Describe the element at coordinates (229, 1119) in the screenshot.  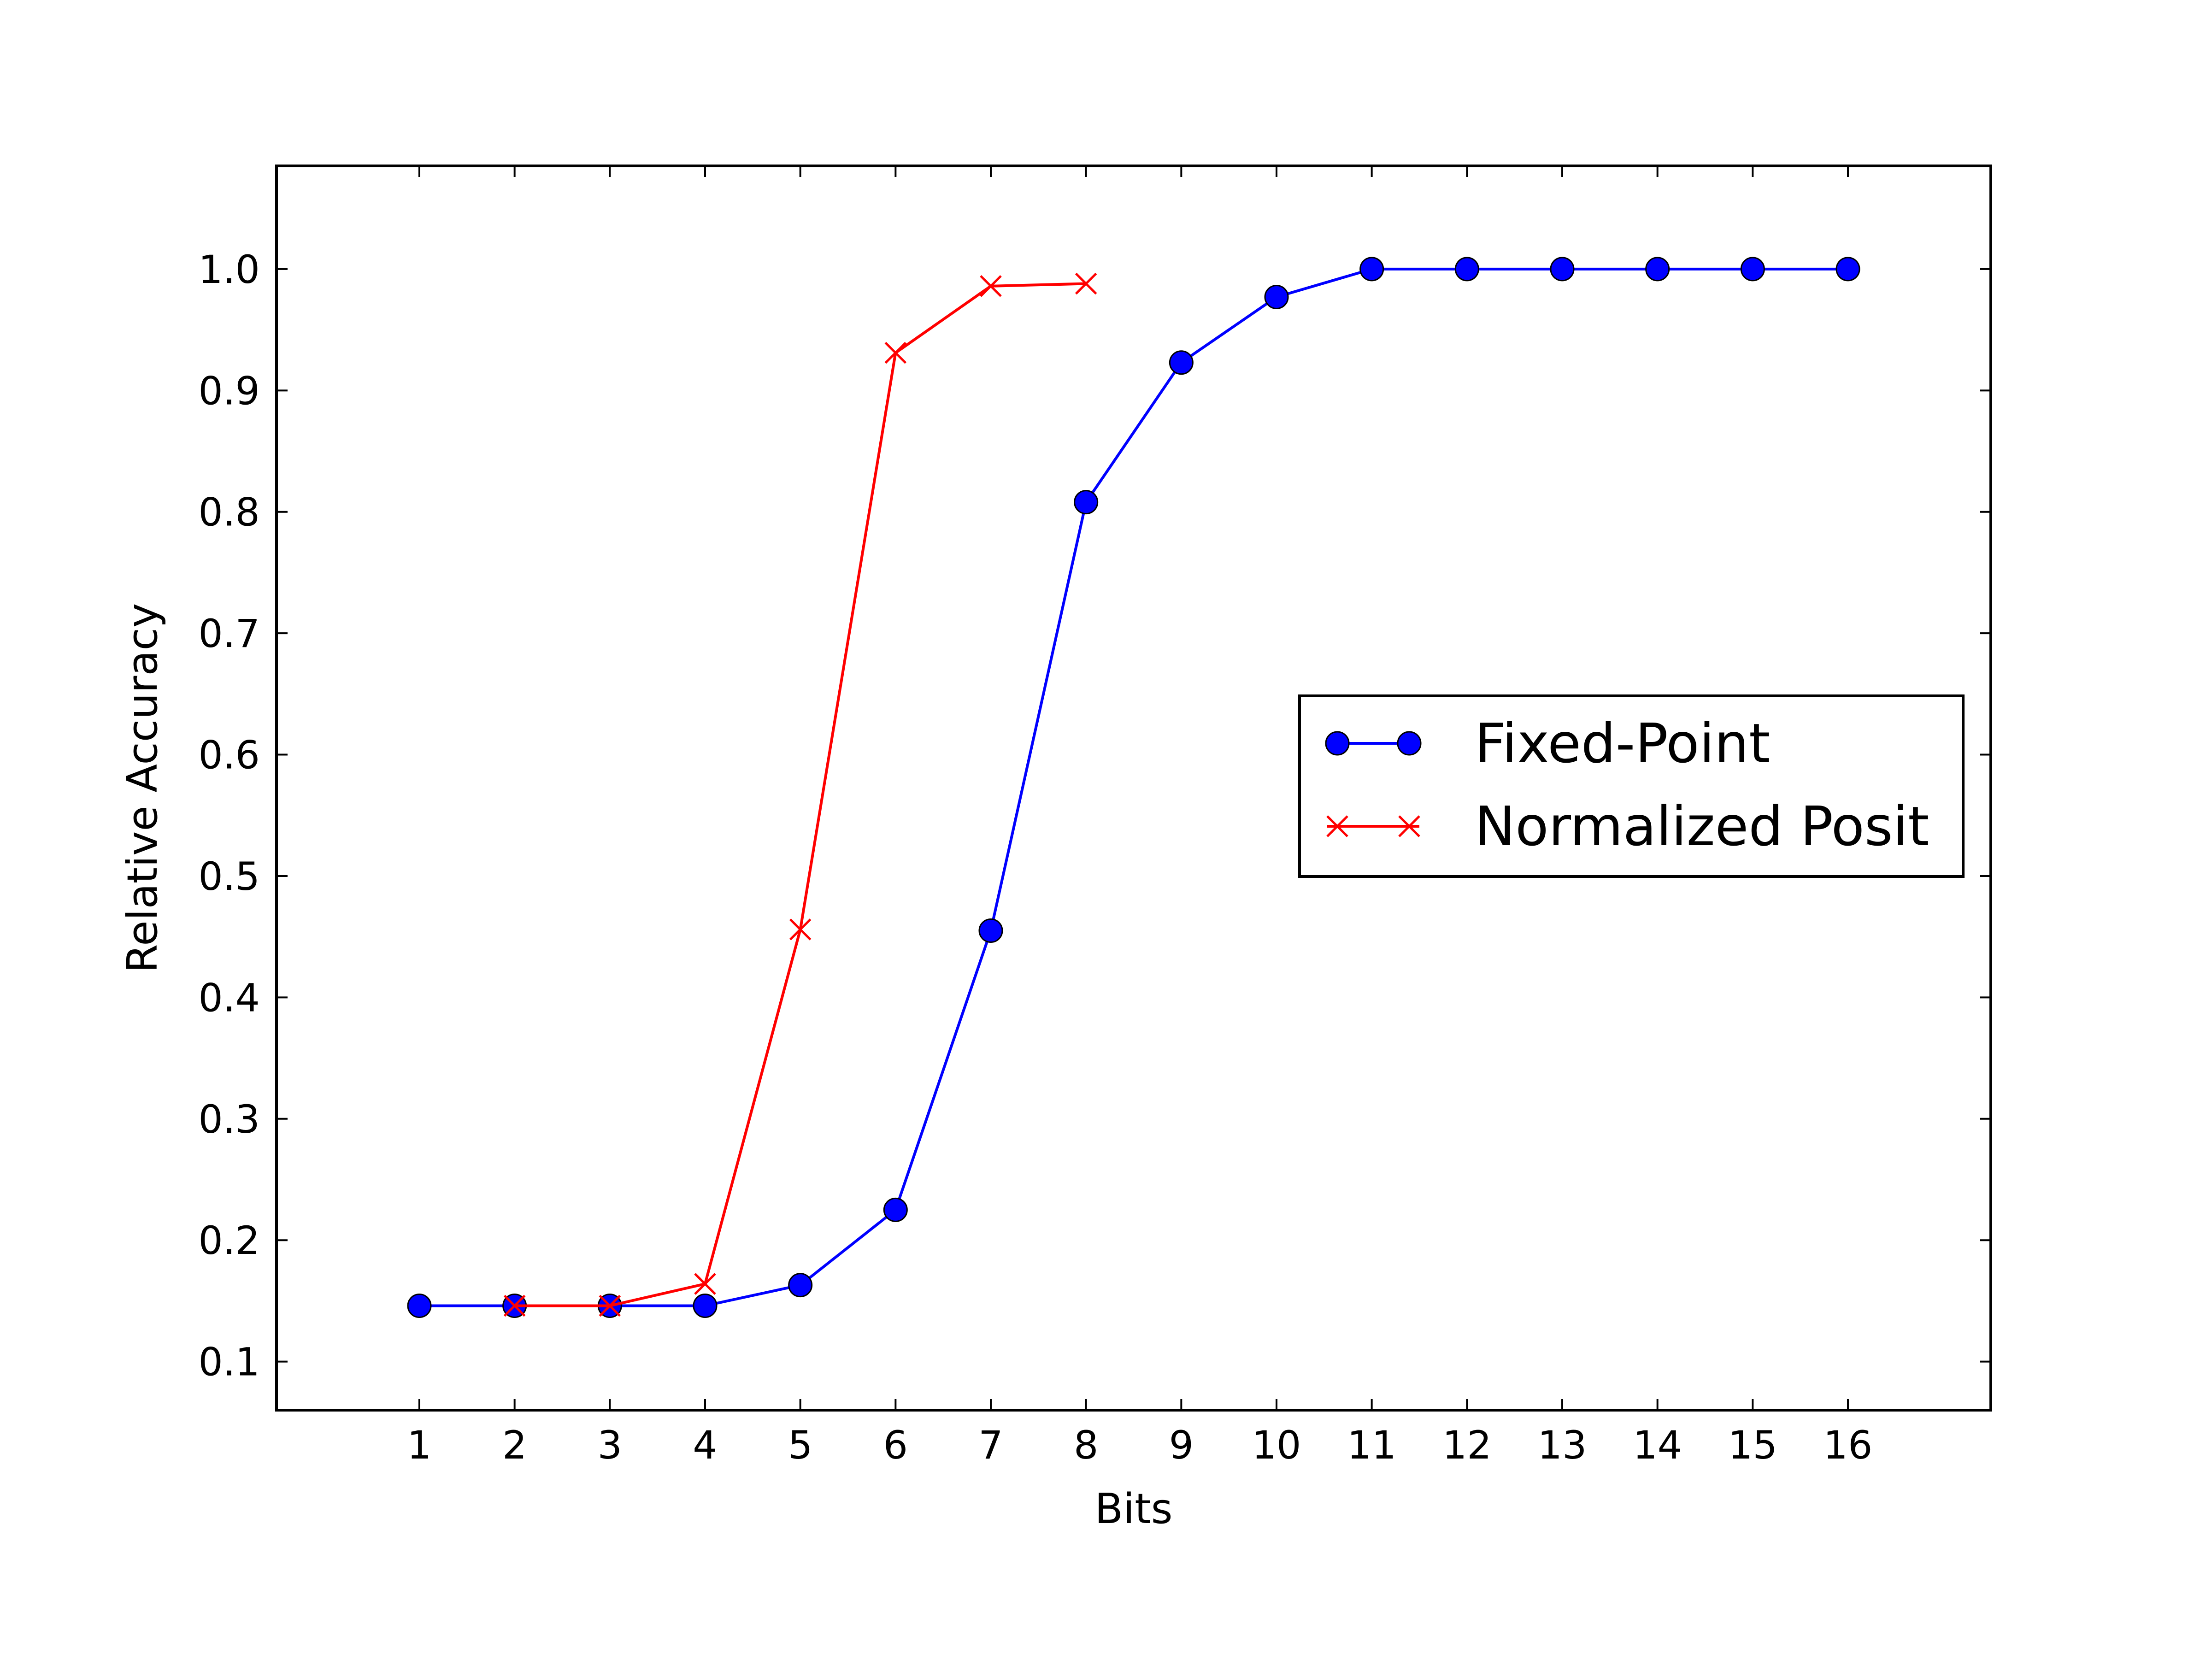
I see `y-tick-label: 0.3` at that location.